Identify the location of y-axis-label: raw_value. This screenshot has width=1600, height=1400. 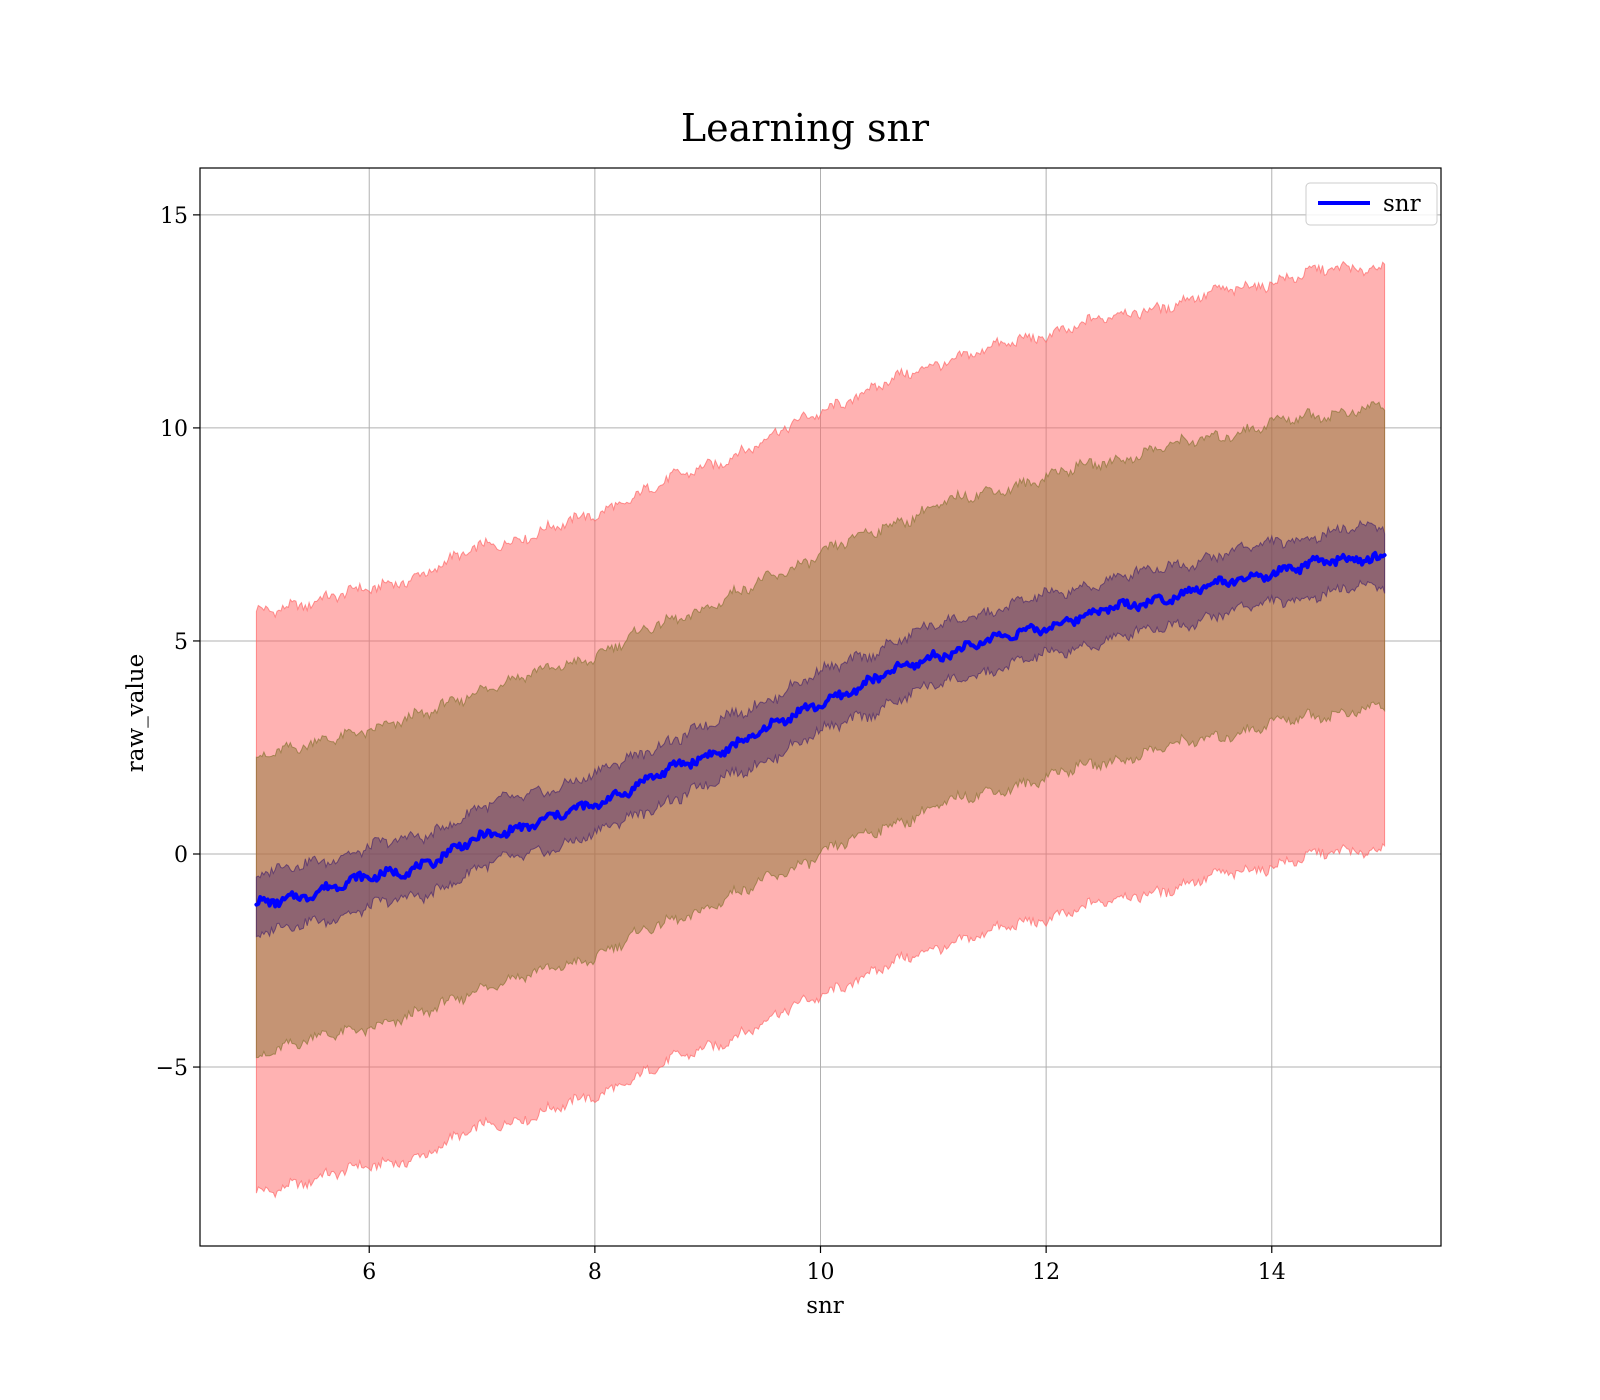
(136, 713).